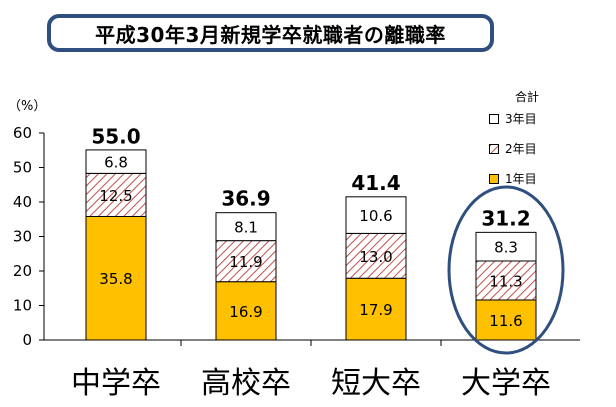 The height and width of the screenshot is (407, 616). What do you see at coordinates (527, 97) in the screenshot?
I see `legend-title: 合計` at bounding box center [527, 97].